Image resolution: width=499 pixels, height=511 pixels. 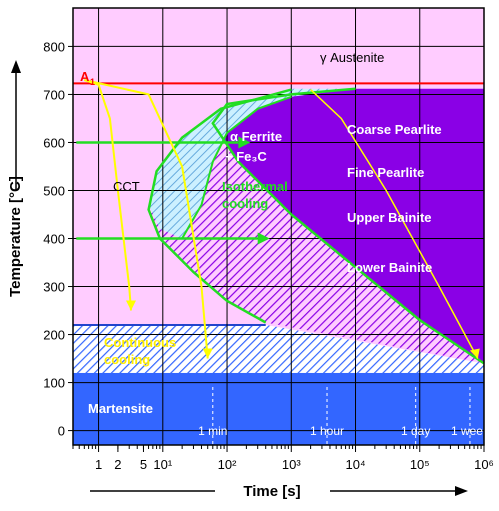 I want to click on label-ferrite: α Ferrite, so click(x=256, y=136).